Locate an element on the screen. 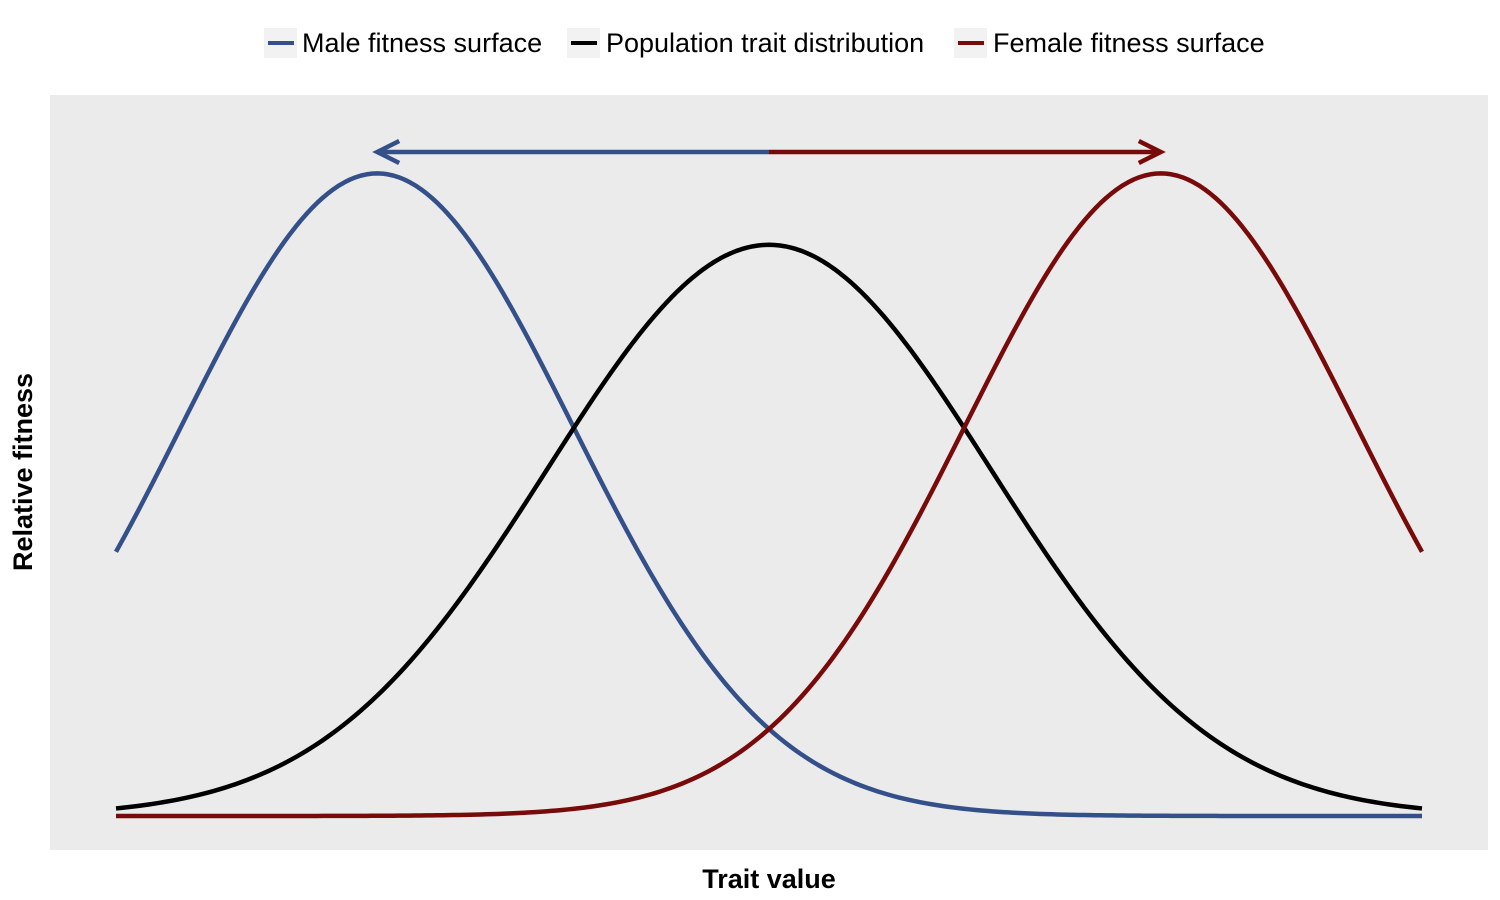 This screenshot has width=1500, height=900. legend-entry-female: Female fitness surface is located at coordinates (1109, 43).